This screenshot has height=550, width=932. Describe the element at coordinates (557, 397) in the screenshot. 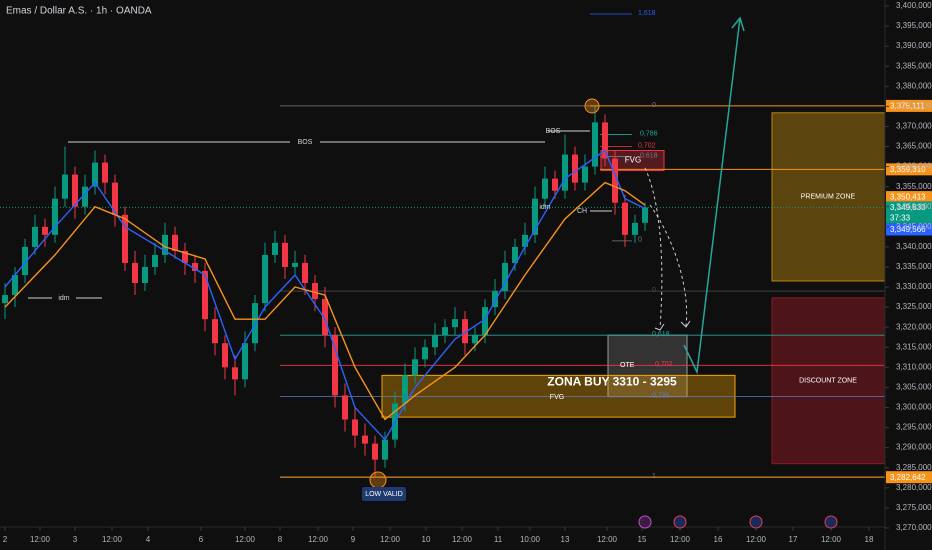

I see `annotation-label: FVG` at that location.